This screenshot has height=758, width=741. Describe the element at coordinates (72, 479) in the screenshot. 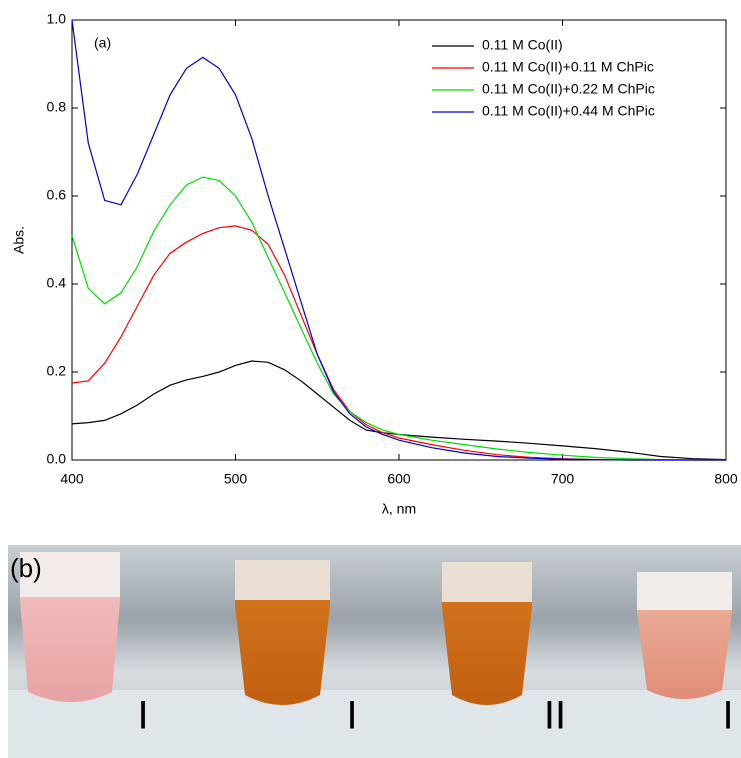

I see `x-tick-label: 400` at that location.